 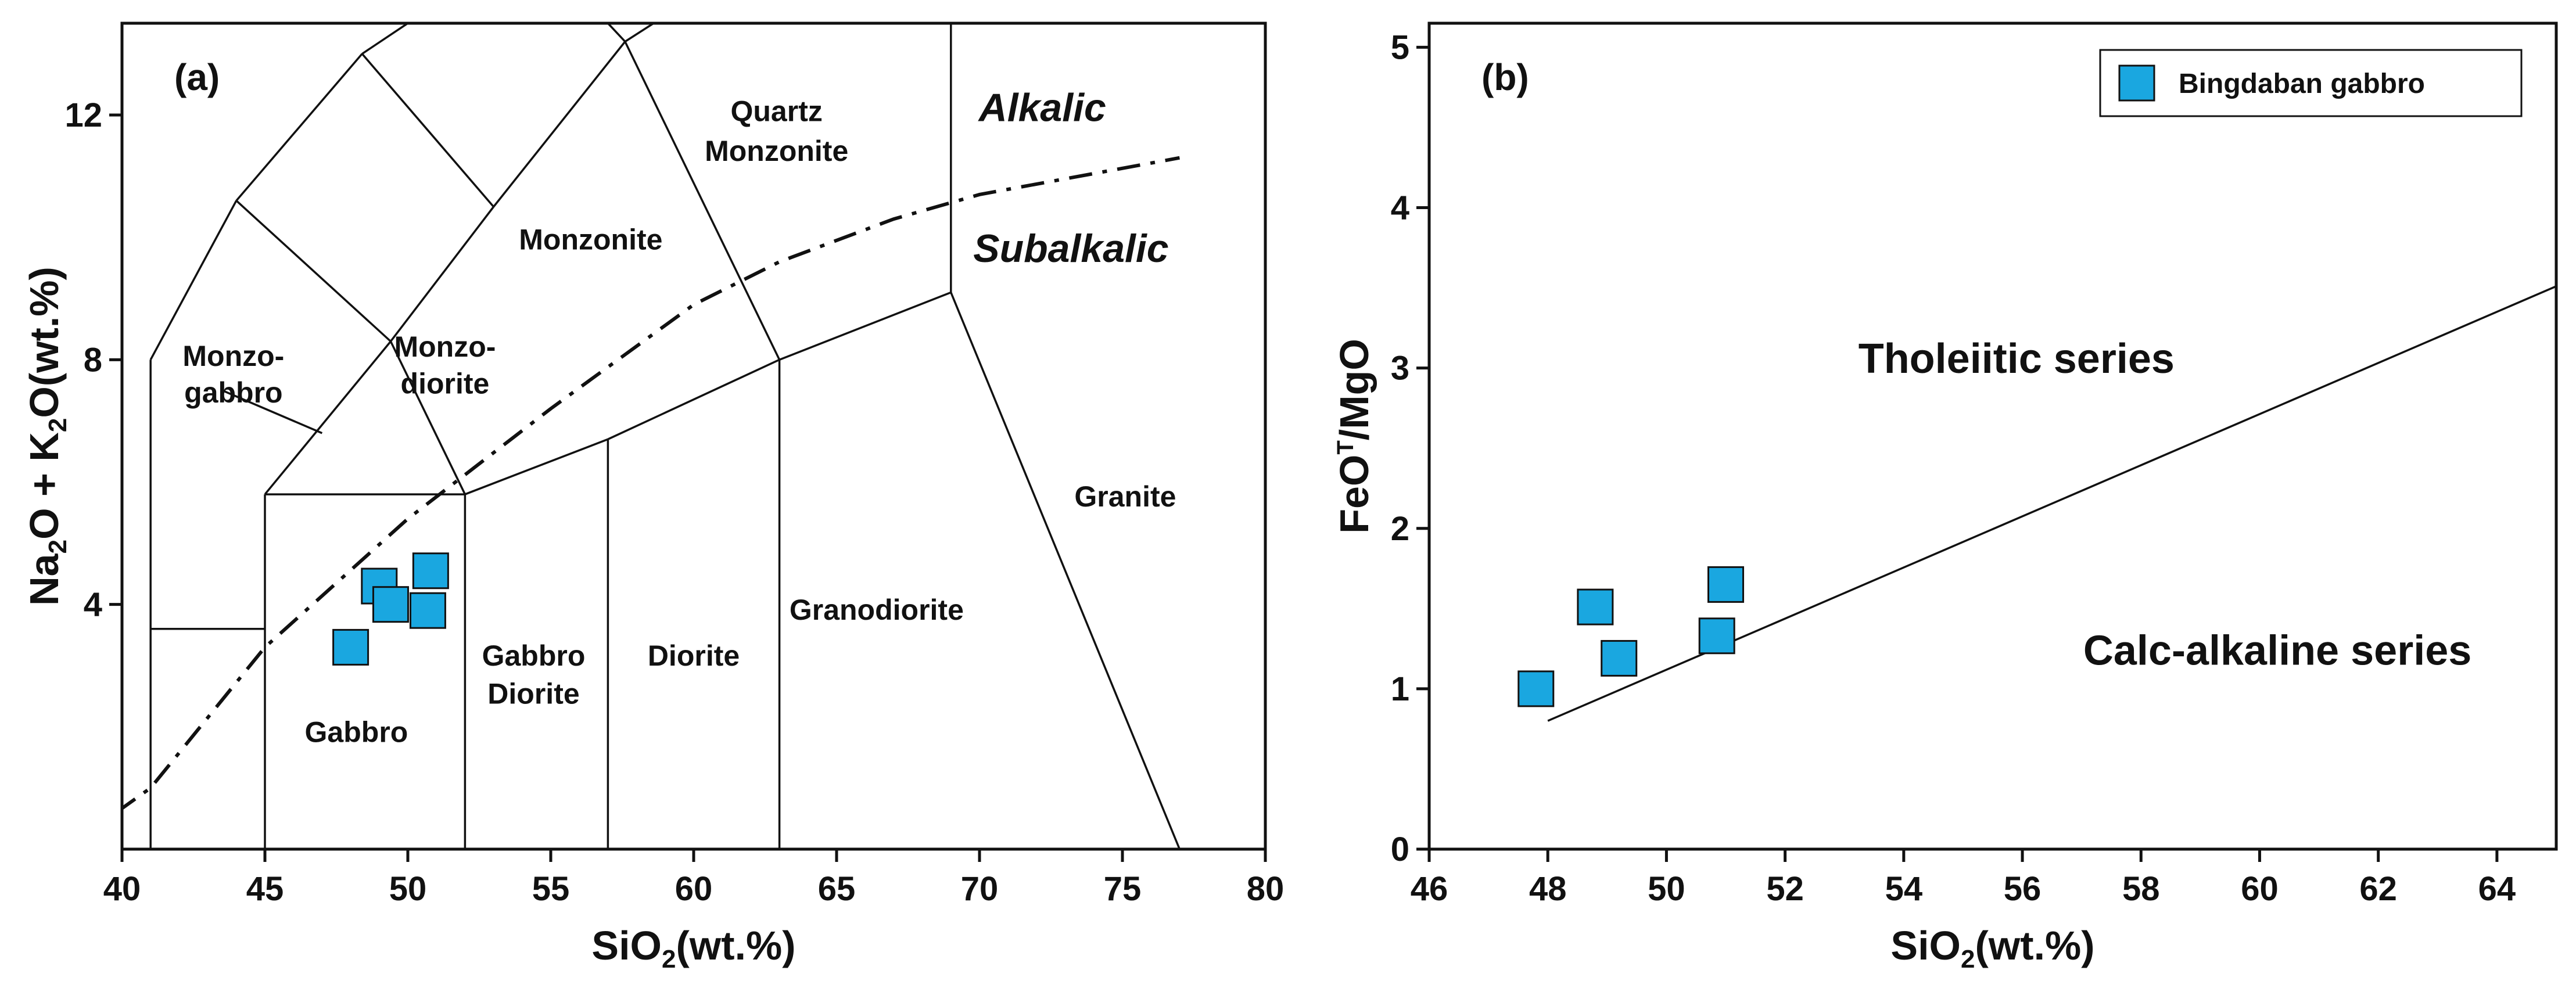 I want to click on label-part: T, so click(x=1345, y=447).